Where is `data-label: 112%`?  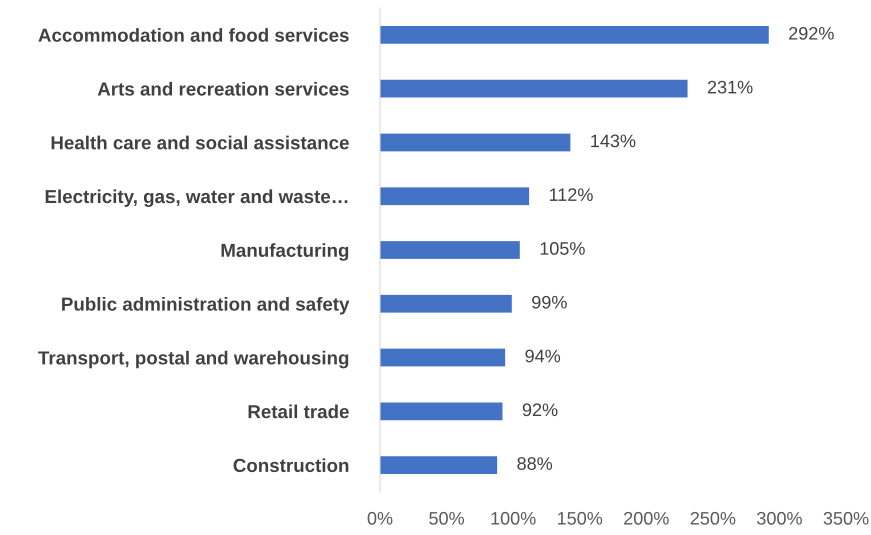 data-label: 112% is located at coordinates (571, 194).